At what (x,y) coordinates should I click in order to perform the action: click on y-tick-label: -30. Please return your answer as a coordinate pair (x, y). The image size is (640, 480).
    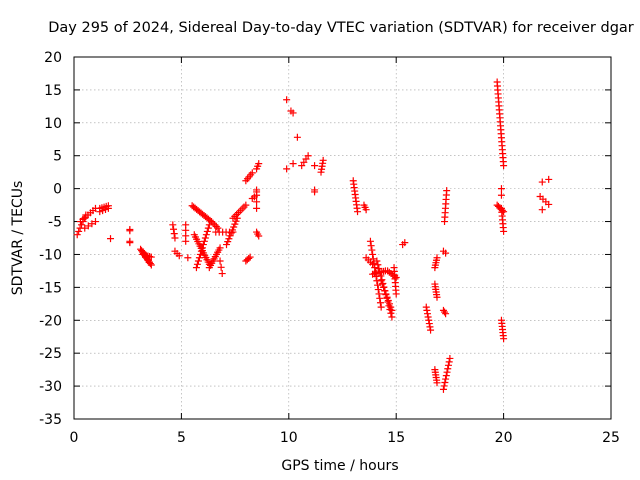
    Looking at the image, I should click on (50, 387).